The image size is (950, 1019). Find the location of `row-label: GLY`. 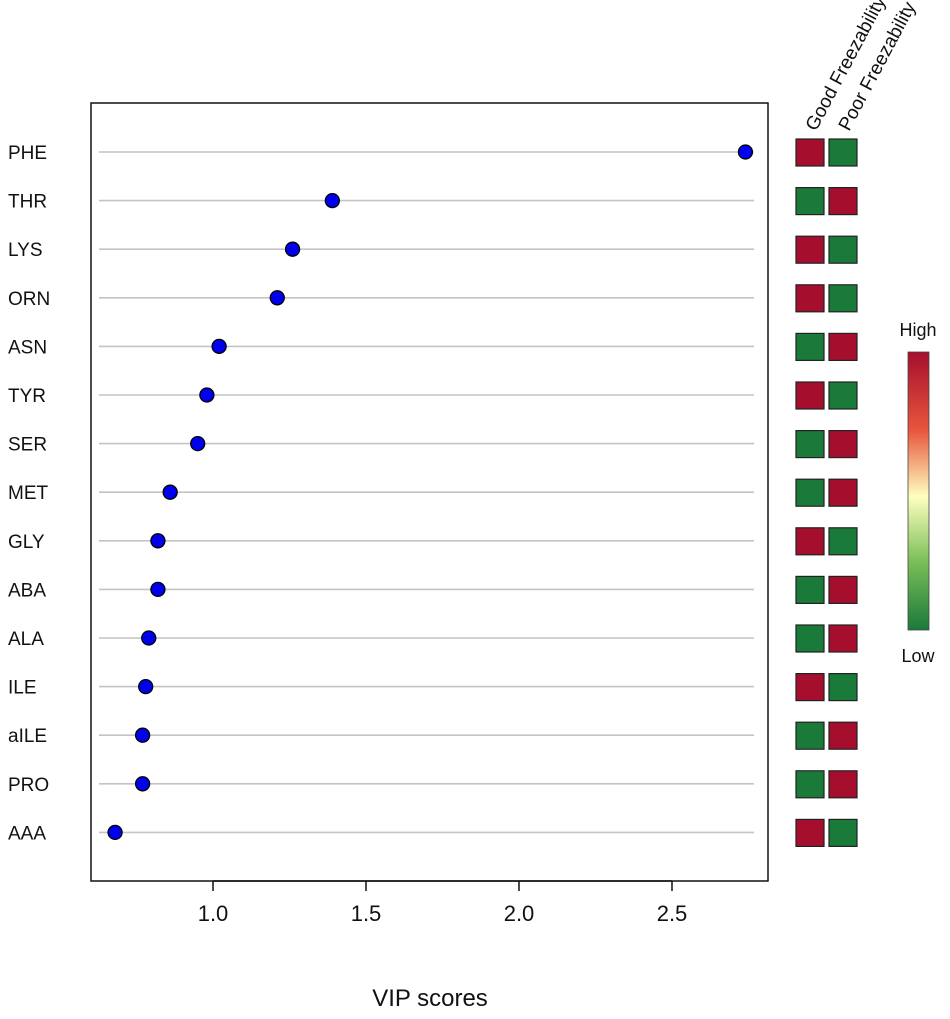

row-label: GLY is located at coordinates (26, 542).